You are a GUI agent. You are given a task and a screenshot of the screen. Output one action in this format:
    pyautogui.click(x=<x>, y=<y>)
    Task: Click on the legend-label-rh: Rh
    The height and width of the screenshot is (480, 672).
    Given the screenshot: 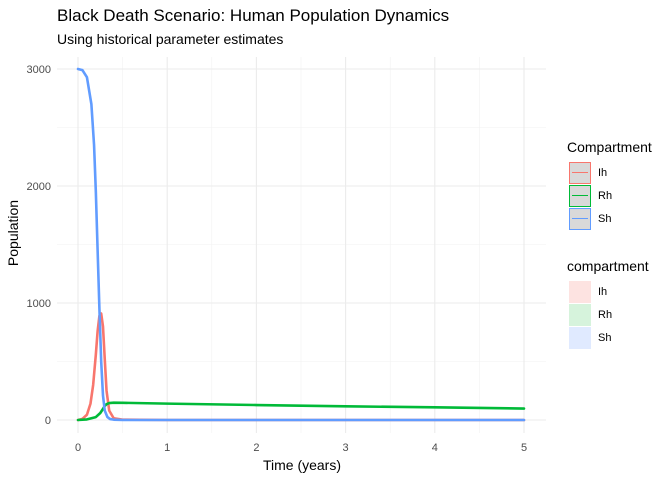 What is the action you would take?
    pyautogui.click(x=605, y=196)
    